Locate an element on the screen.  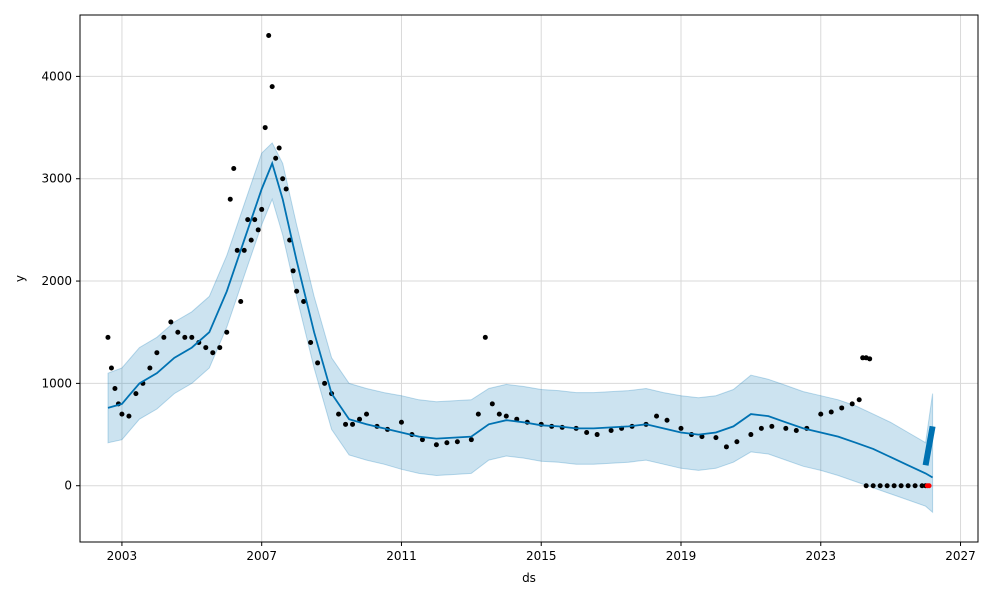
x-tick-label: 2003 is located at coordinates (122, 556).